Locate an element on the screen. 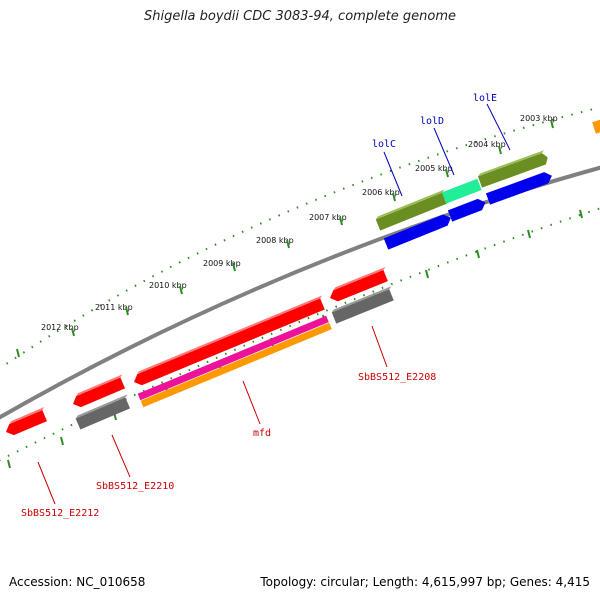 The width and height of the screenshot is (600, 600). gene-red-e2212 is located at coordinates (26, 422).